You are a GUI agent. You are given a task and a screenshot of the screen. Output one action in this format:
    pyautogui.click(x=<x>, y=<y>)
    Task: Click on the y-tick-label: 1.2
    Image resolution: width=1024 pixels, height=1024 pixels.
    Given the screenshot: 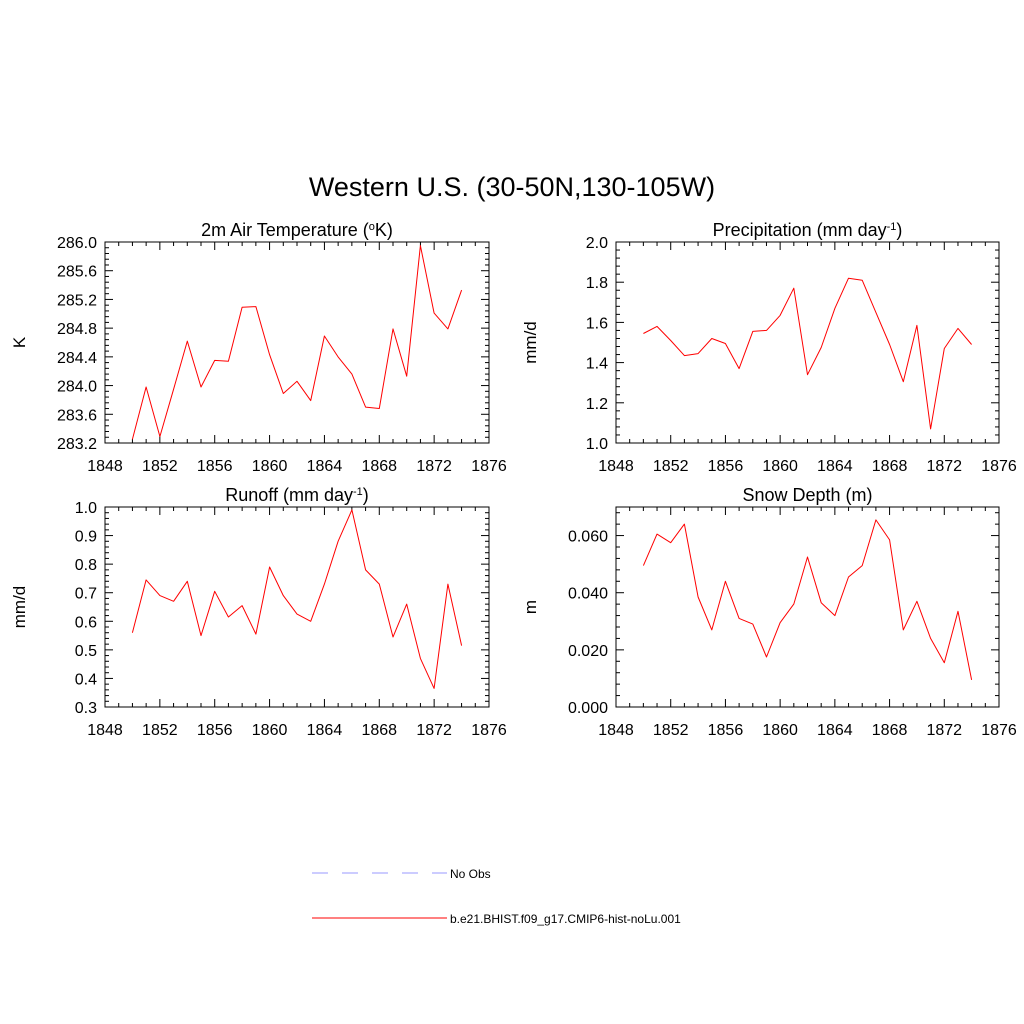 What is the action you would take?
    pyautogui.click(x=597, y=404)
    